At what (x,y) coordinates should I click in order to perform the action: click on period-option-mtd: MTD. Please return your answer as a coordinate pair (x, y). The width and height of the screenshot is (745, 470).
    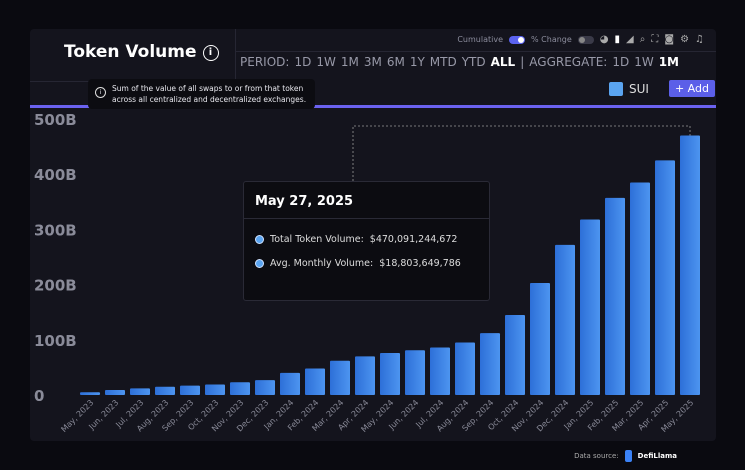
    Looking at the image, I should click on (443, 62).